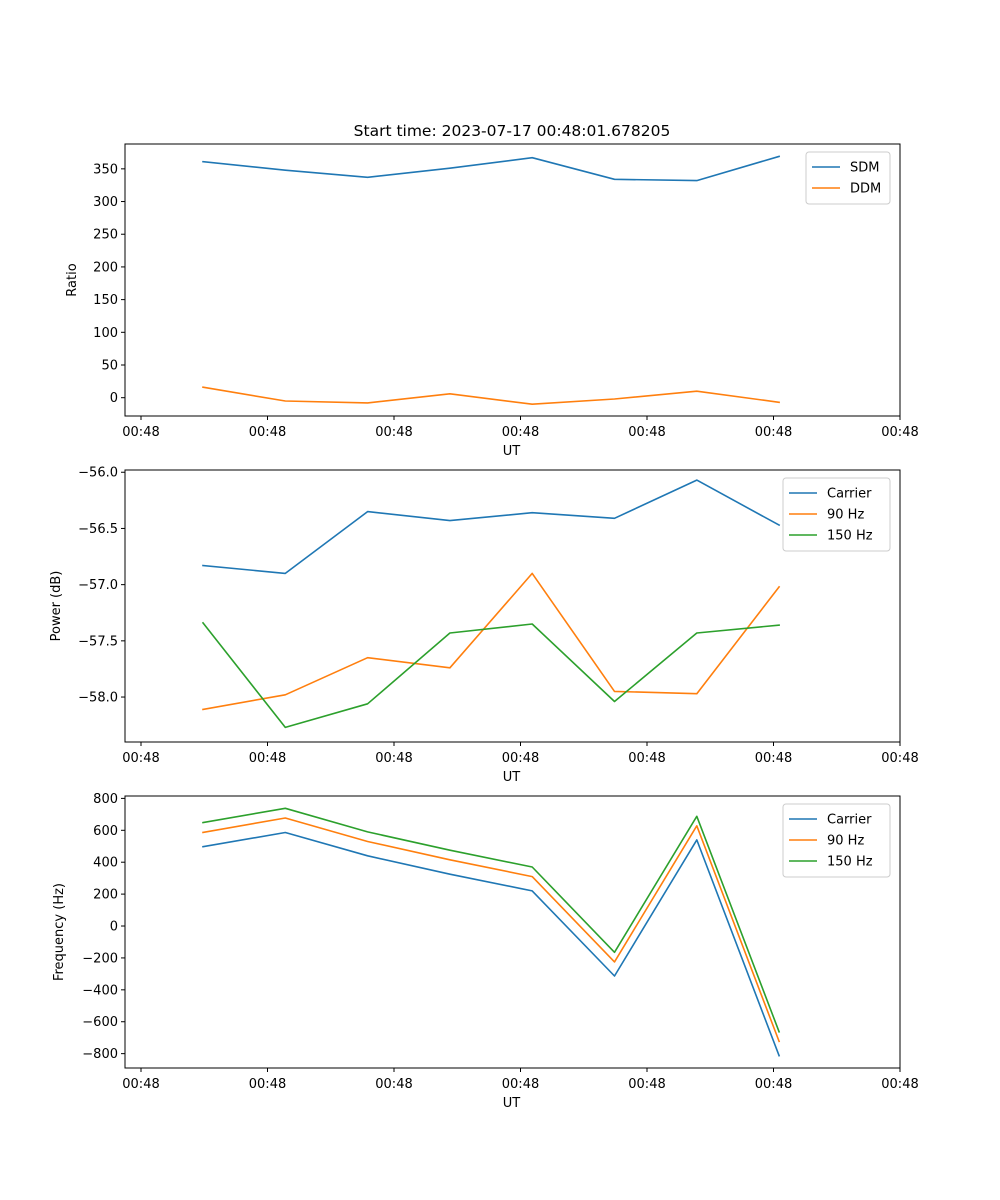 The width and height of the screenshot is (1000, 1200). What do you see at coordinates (864, 168) in the screenshot?
I see `ratio-legend-label: SDM` at bounding box center [864, 168].